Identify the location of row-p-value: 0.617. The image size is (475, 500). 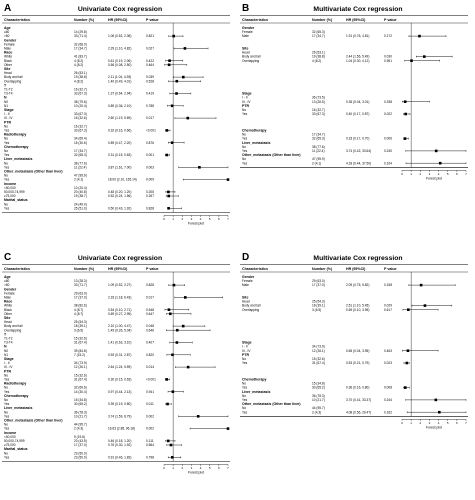
(388, 310).